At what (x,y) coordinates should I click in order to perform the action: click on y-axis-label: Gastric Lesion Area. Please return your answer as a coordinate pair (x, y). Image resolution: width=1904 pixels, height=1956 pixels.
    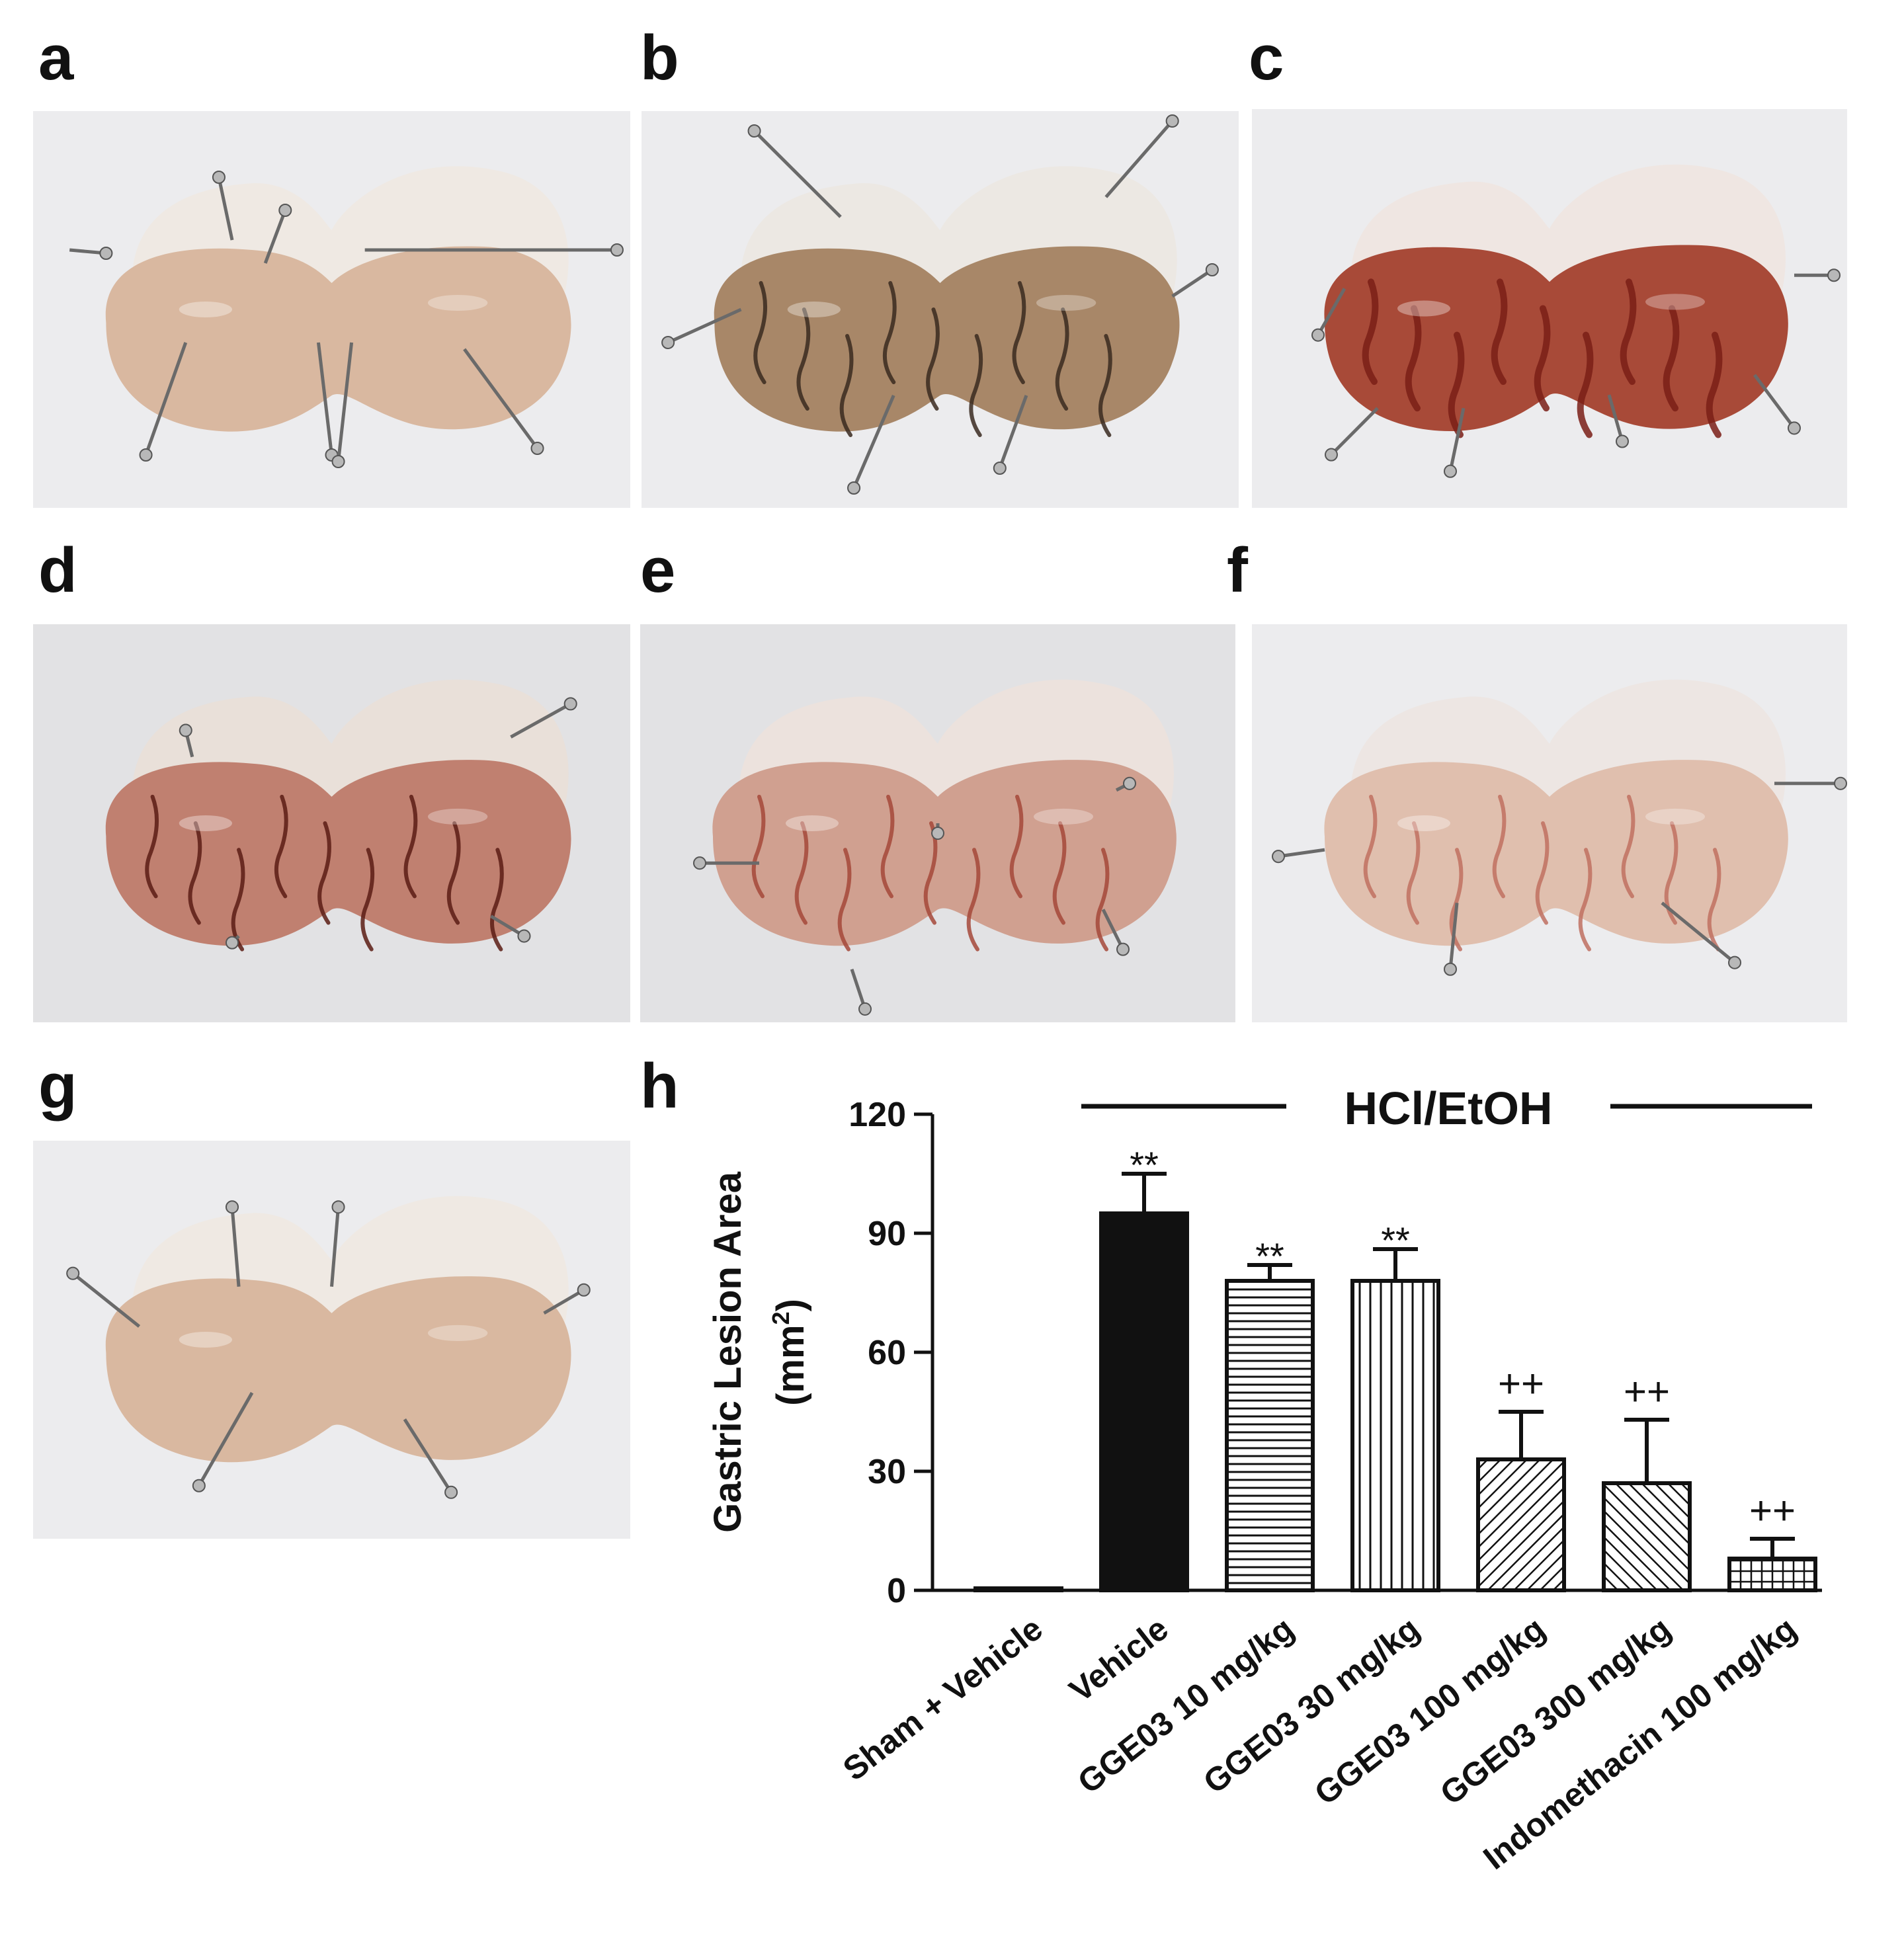
    Looking at the image, I should click on (727, 1352).